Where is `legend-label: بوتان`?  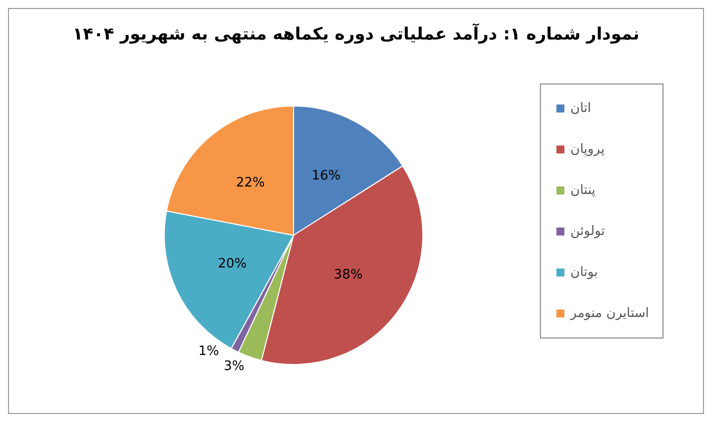
legend-label: بوتان is located at coordinates (584, 272).